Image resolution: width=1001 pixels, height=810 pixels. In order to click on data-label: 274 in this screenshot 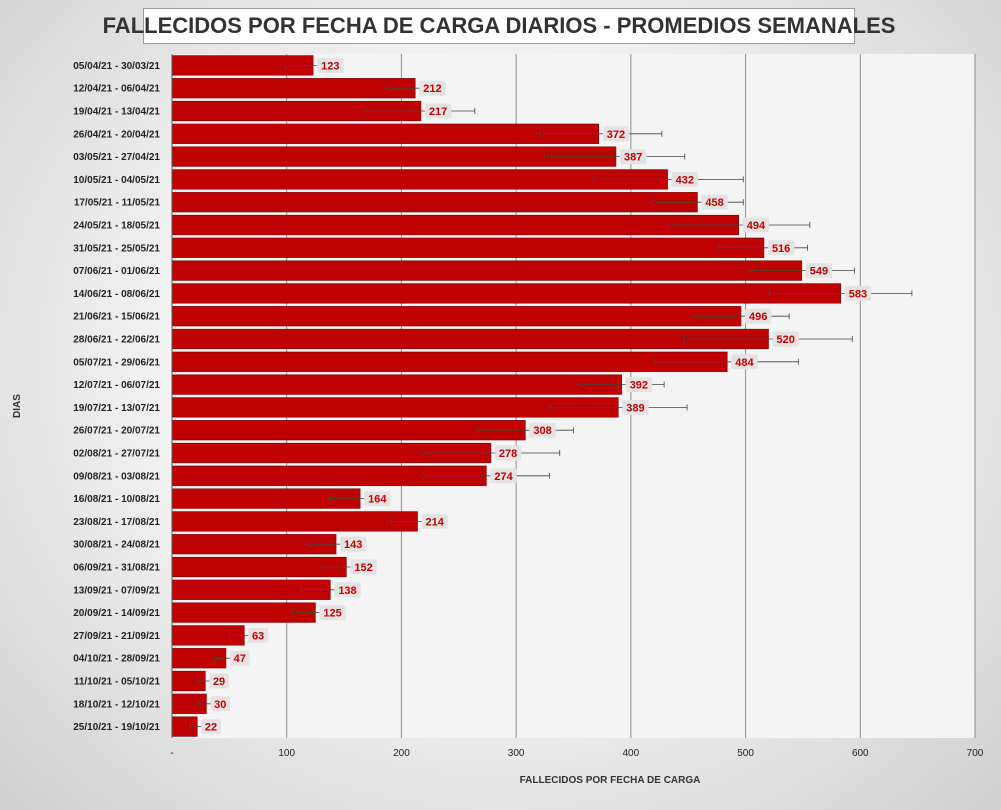, I will do `click(503, 477)`.